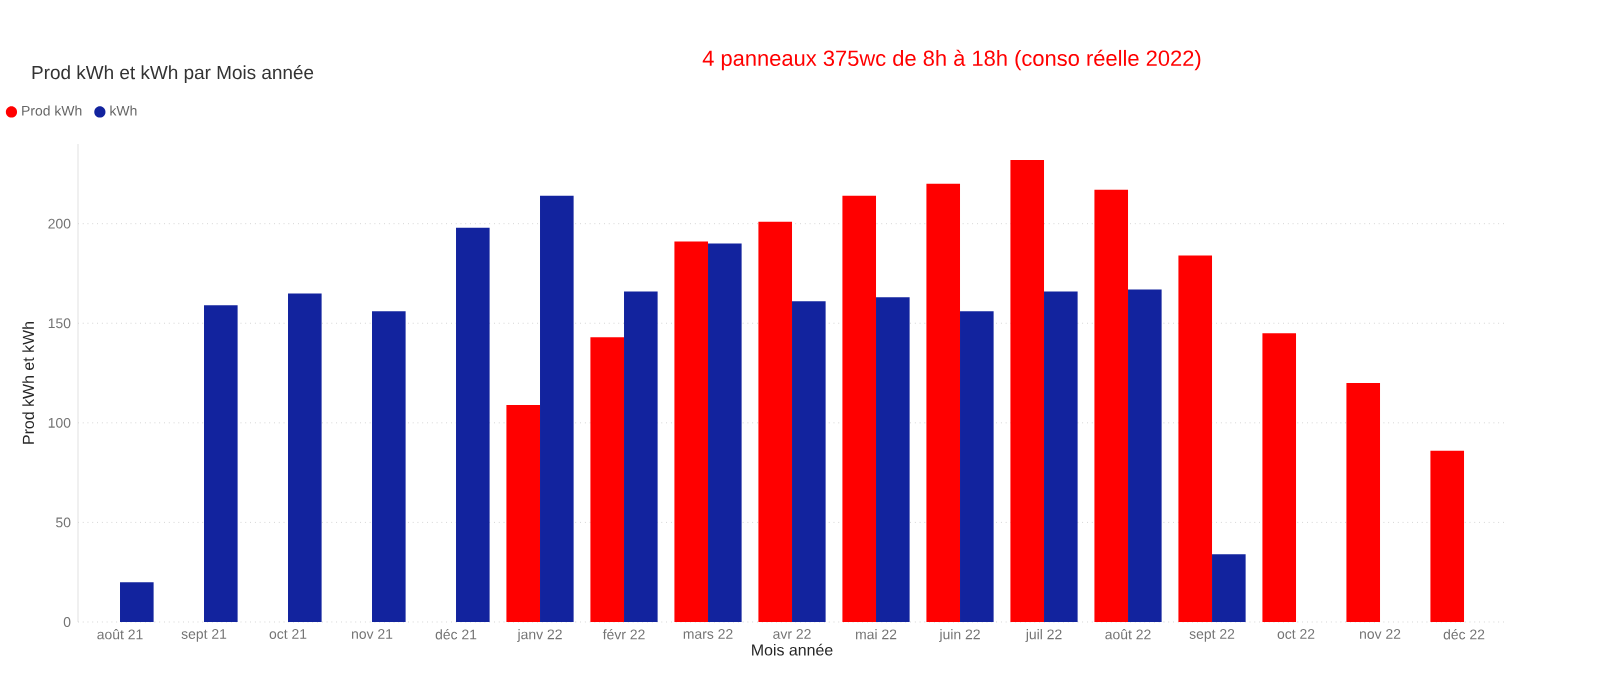  What do you see at coordinates (951, 60) in the screenshot?
I see `text: 4 panneaux 375wc de 8h à 18h (conso réelle 2022)` at bounding box center [951, 60].